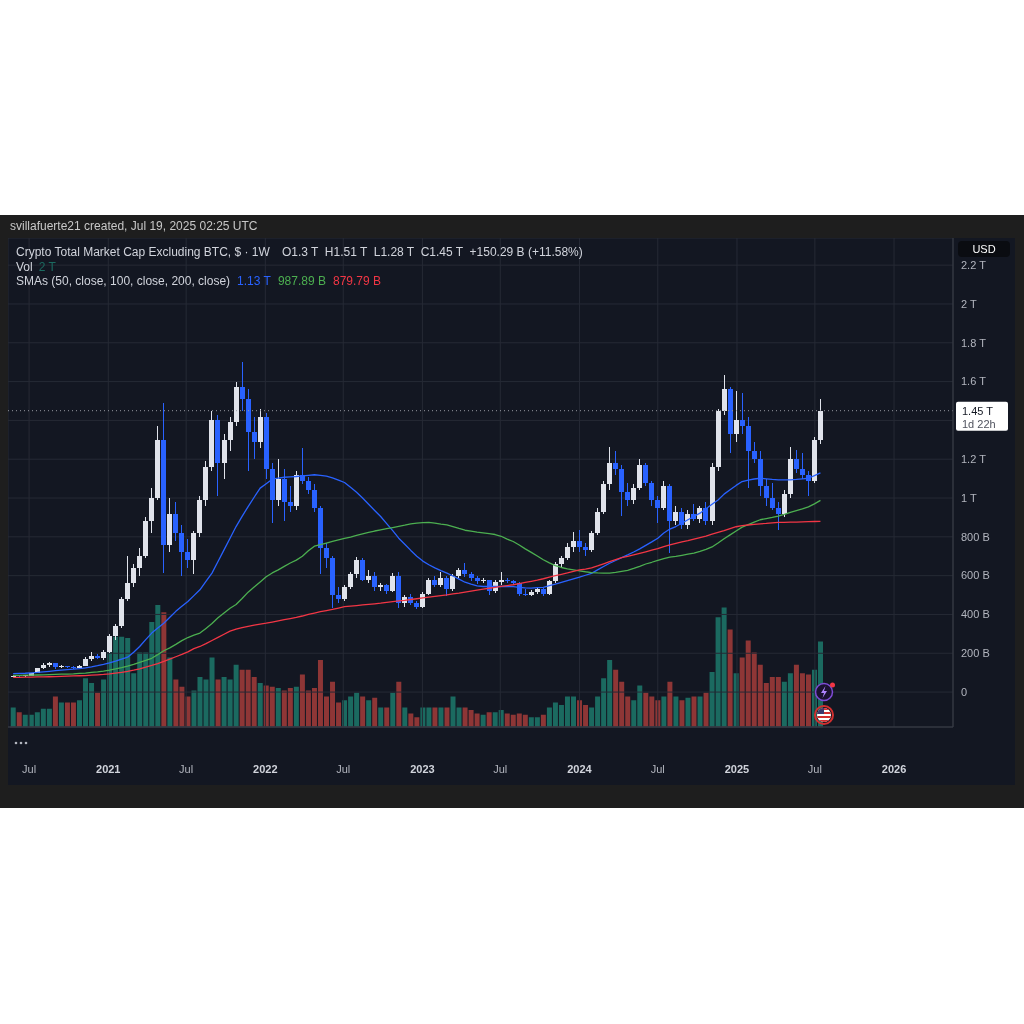 This screenshot has height=1024, width=1024. What do you see at coordinates (422, 768) in the screenshot?
I see `x-tick-label: 2023` at bounding box center [422, 768].